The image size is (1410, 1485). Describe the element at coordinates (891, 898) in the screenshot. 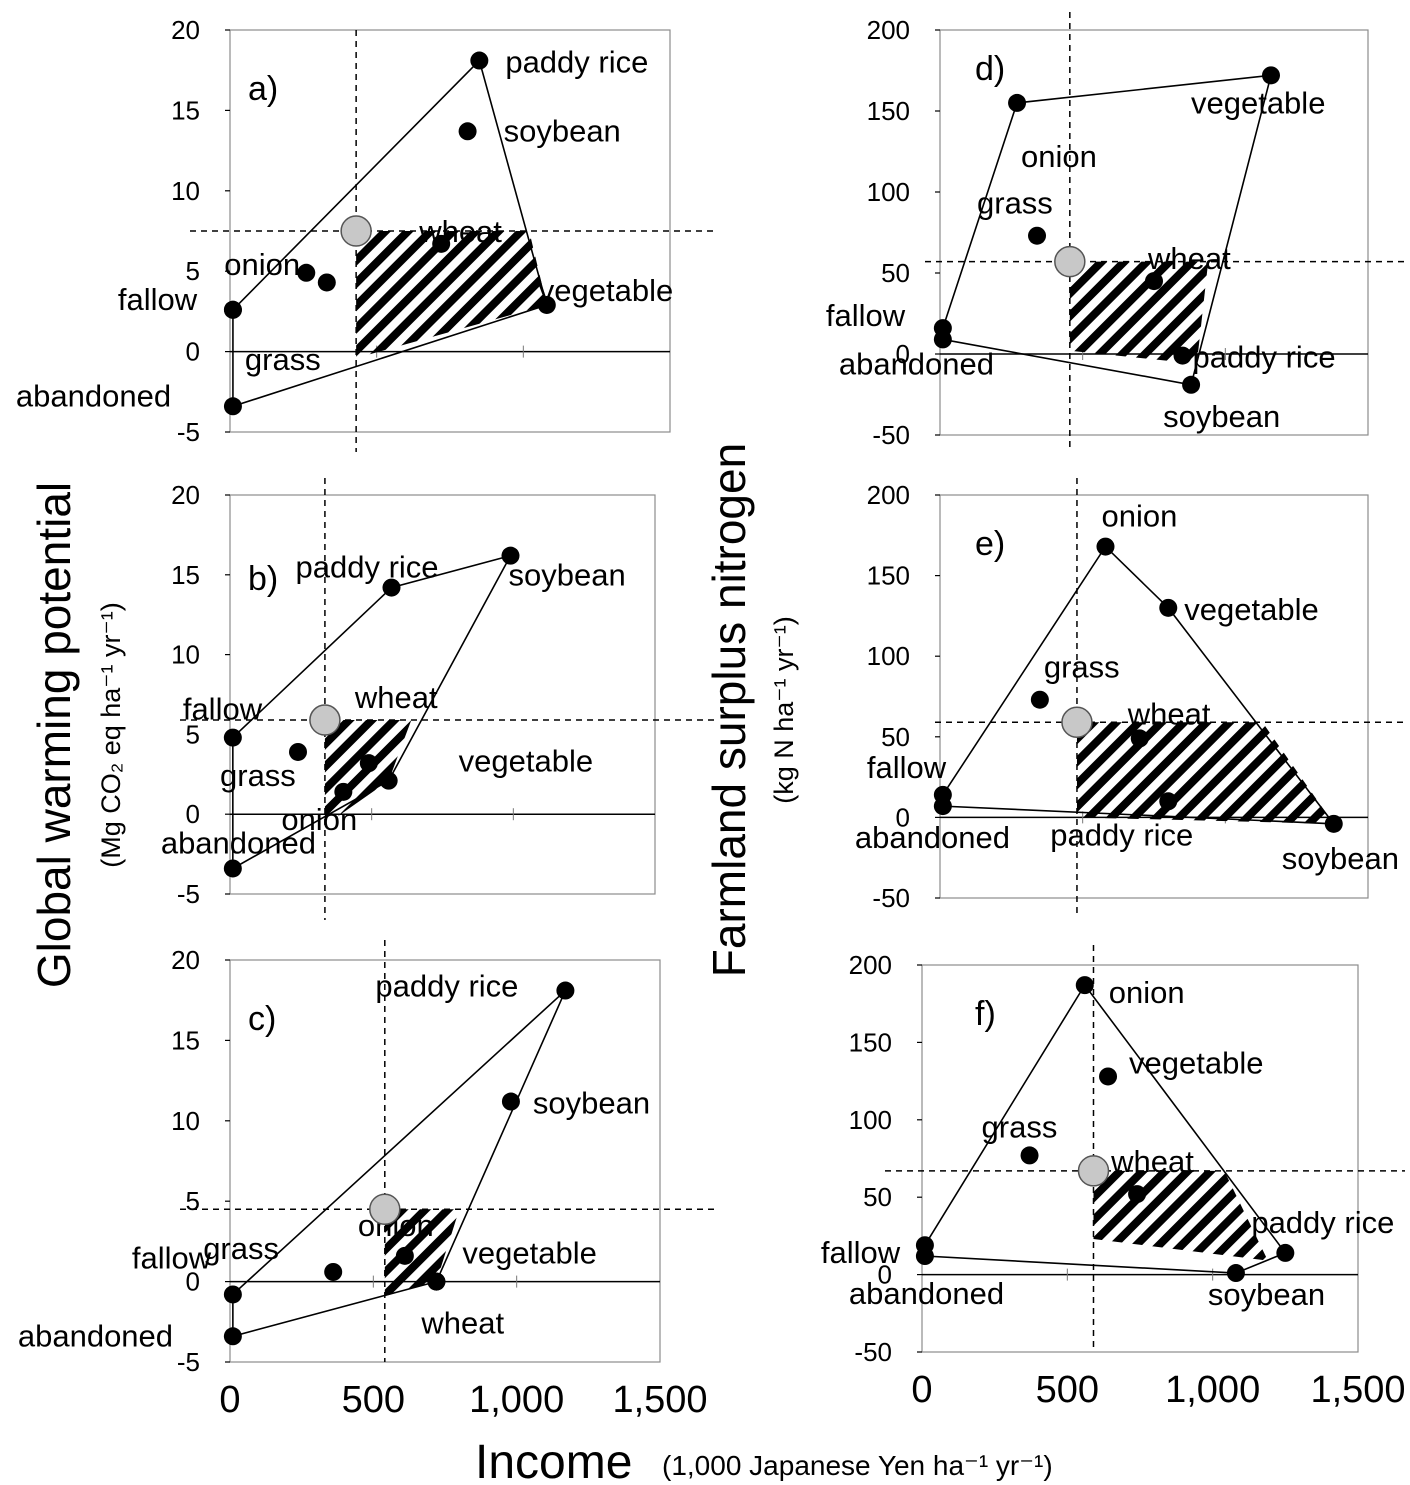

I see `y-tick-label: -50` at that location.